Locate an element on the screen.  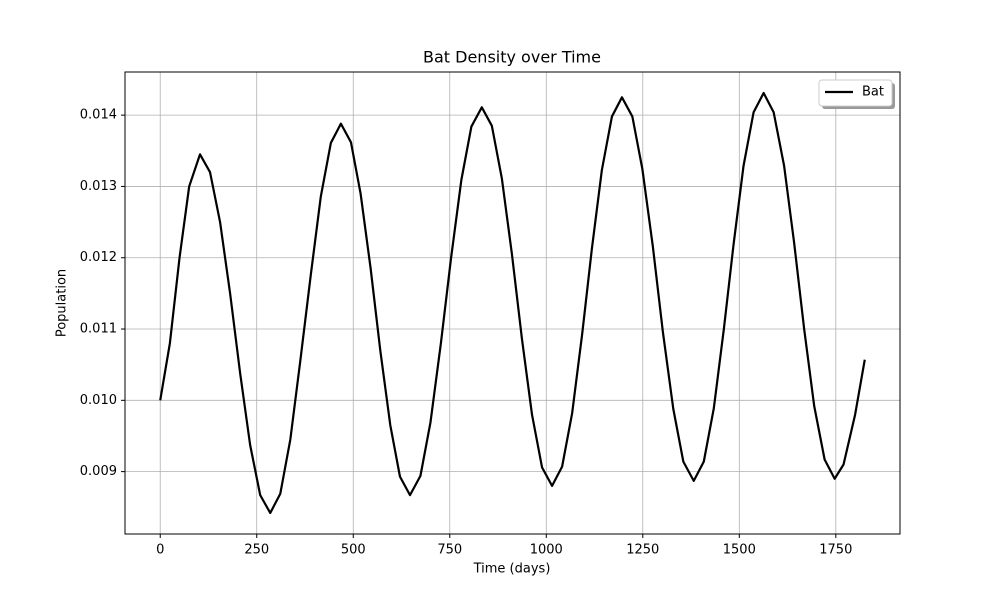
x-tick-label: 1000 is located at coordinates (546, 550).